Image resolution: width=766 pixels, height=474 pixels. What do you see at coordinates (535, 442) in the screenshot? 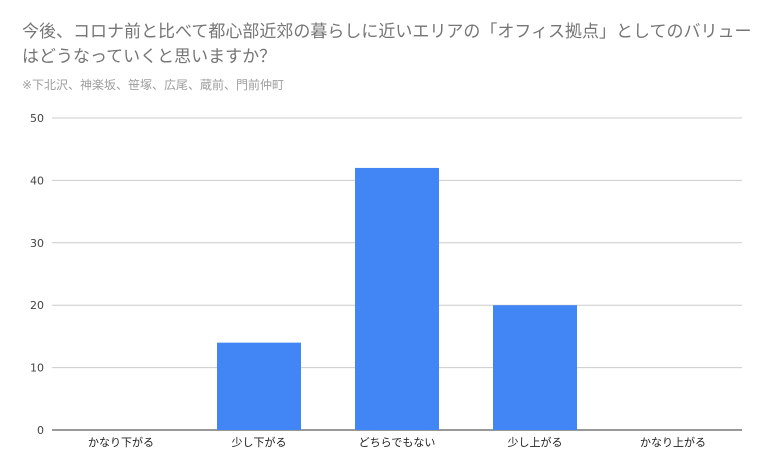
I see `x-tick-label: 少し上がる` at bounding box center [535, 442].